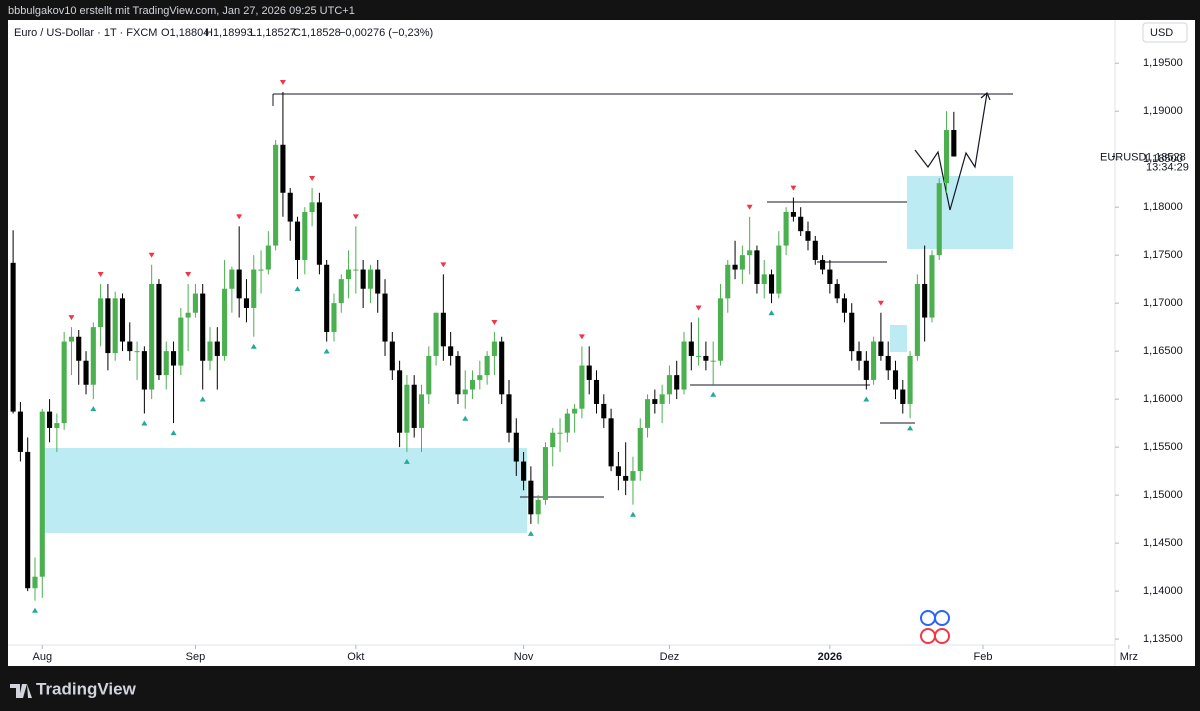 The width and height of the screenshot is (1200, 711). I want to click on currency-button, so click(1165, 32).